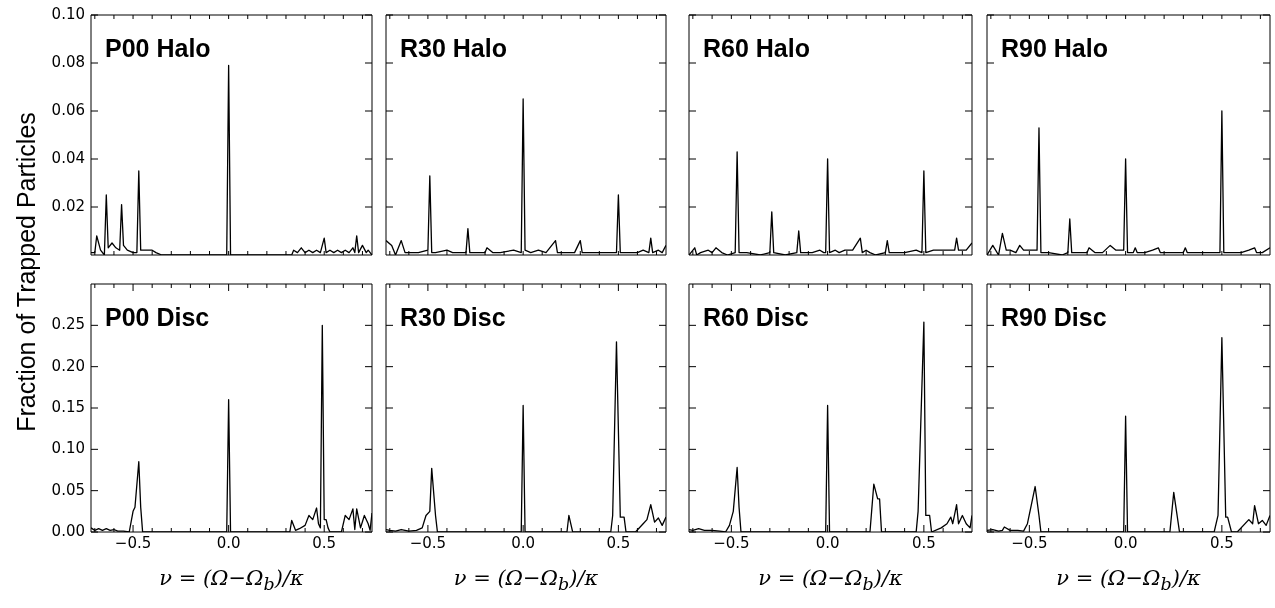 Image resolution: width=1275 pixels, height=608 pixels. I want to click on text: P00 Disc, so click(157, 317).